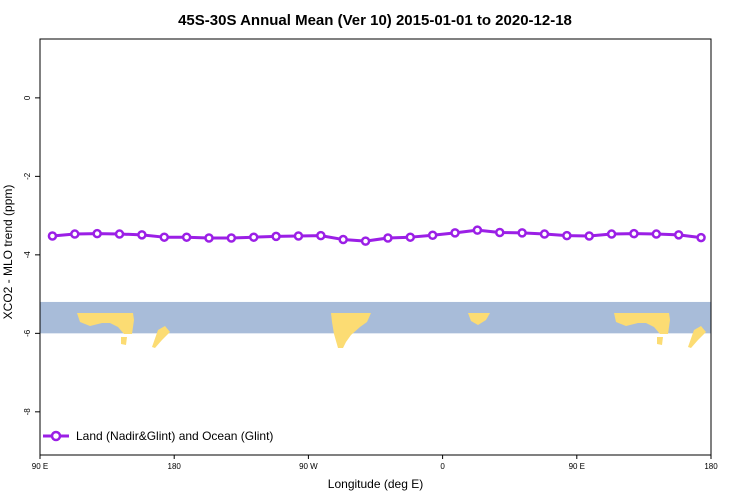 Image resolution: width=750 pixels, height=500 pixels. I want to click on map-land-new-zealand-repeat, so click(697, 337).